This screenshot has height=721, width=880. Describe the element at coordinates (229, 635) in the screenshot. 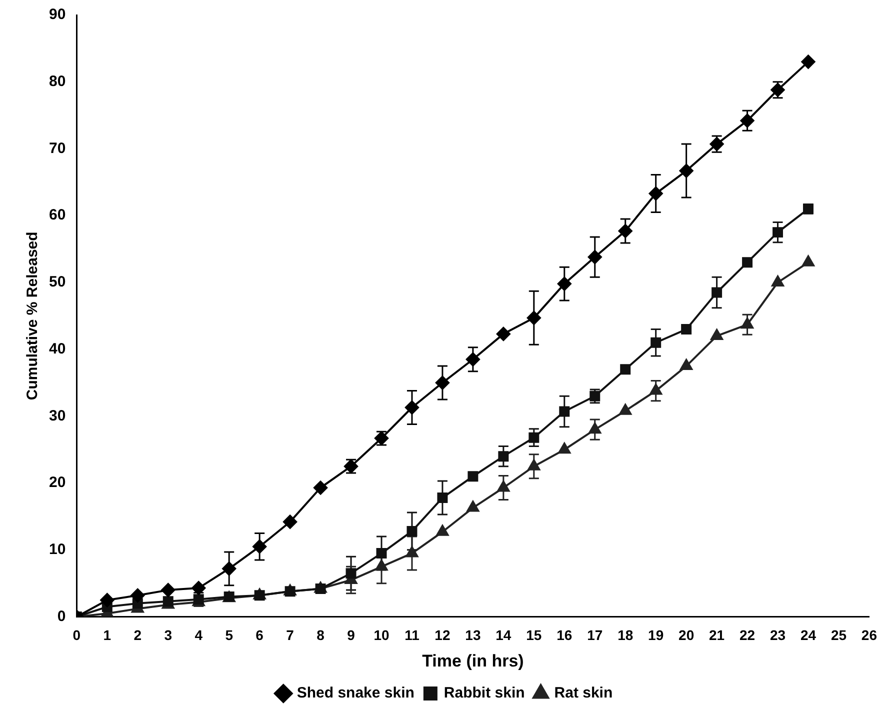

I see `x-tick-label: 5` at that location.